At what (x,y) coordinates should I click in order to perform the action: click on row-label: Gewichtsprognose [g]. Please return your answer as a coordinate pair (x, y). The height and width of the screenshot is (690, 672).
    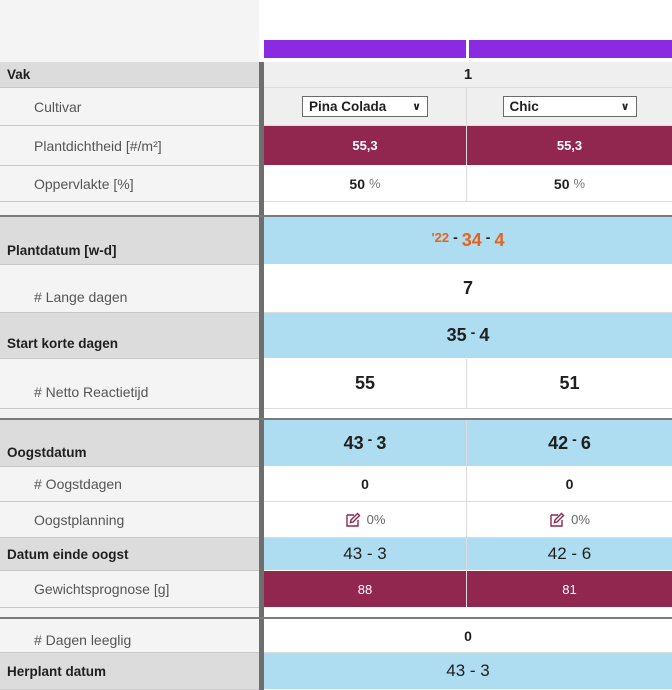
    Looking at the image, I should click on (129, 589).